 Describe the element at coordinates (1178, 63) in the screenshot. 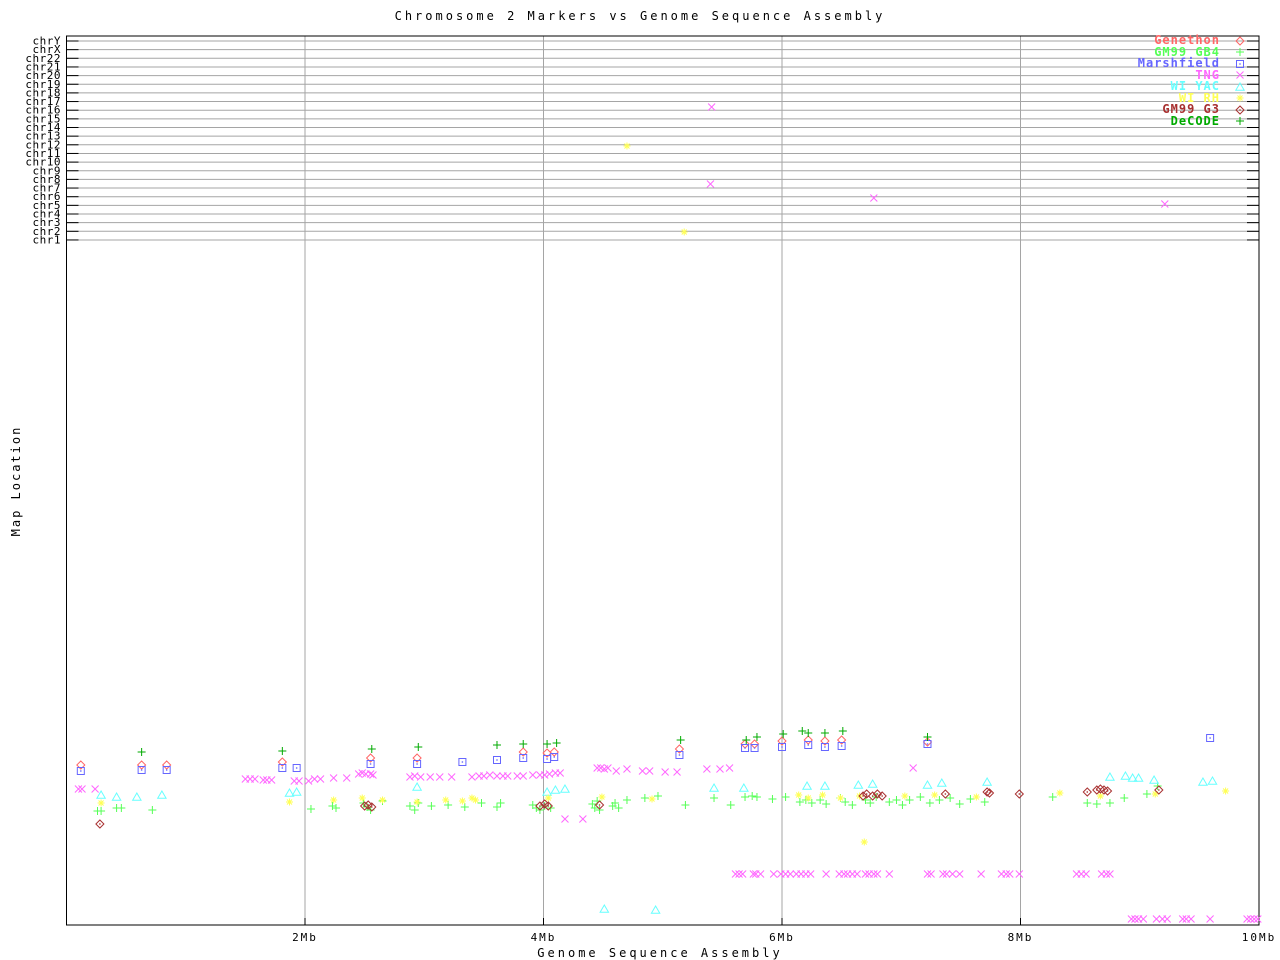

I see `legend-label: Marshfield` at that location.